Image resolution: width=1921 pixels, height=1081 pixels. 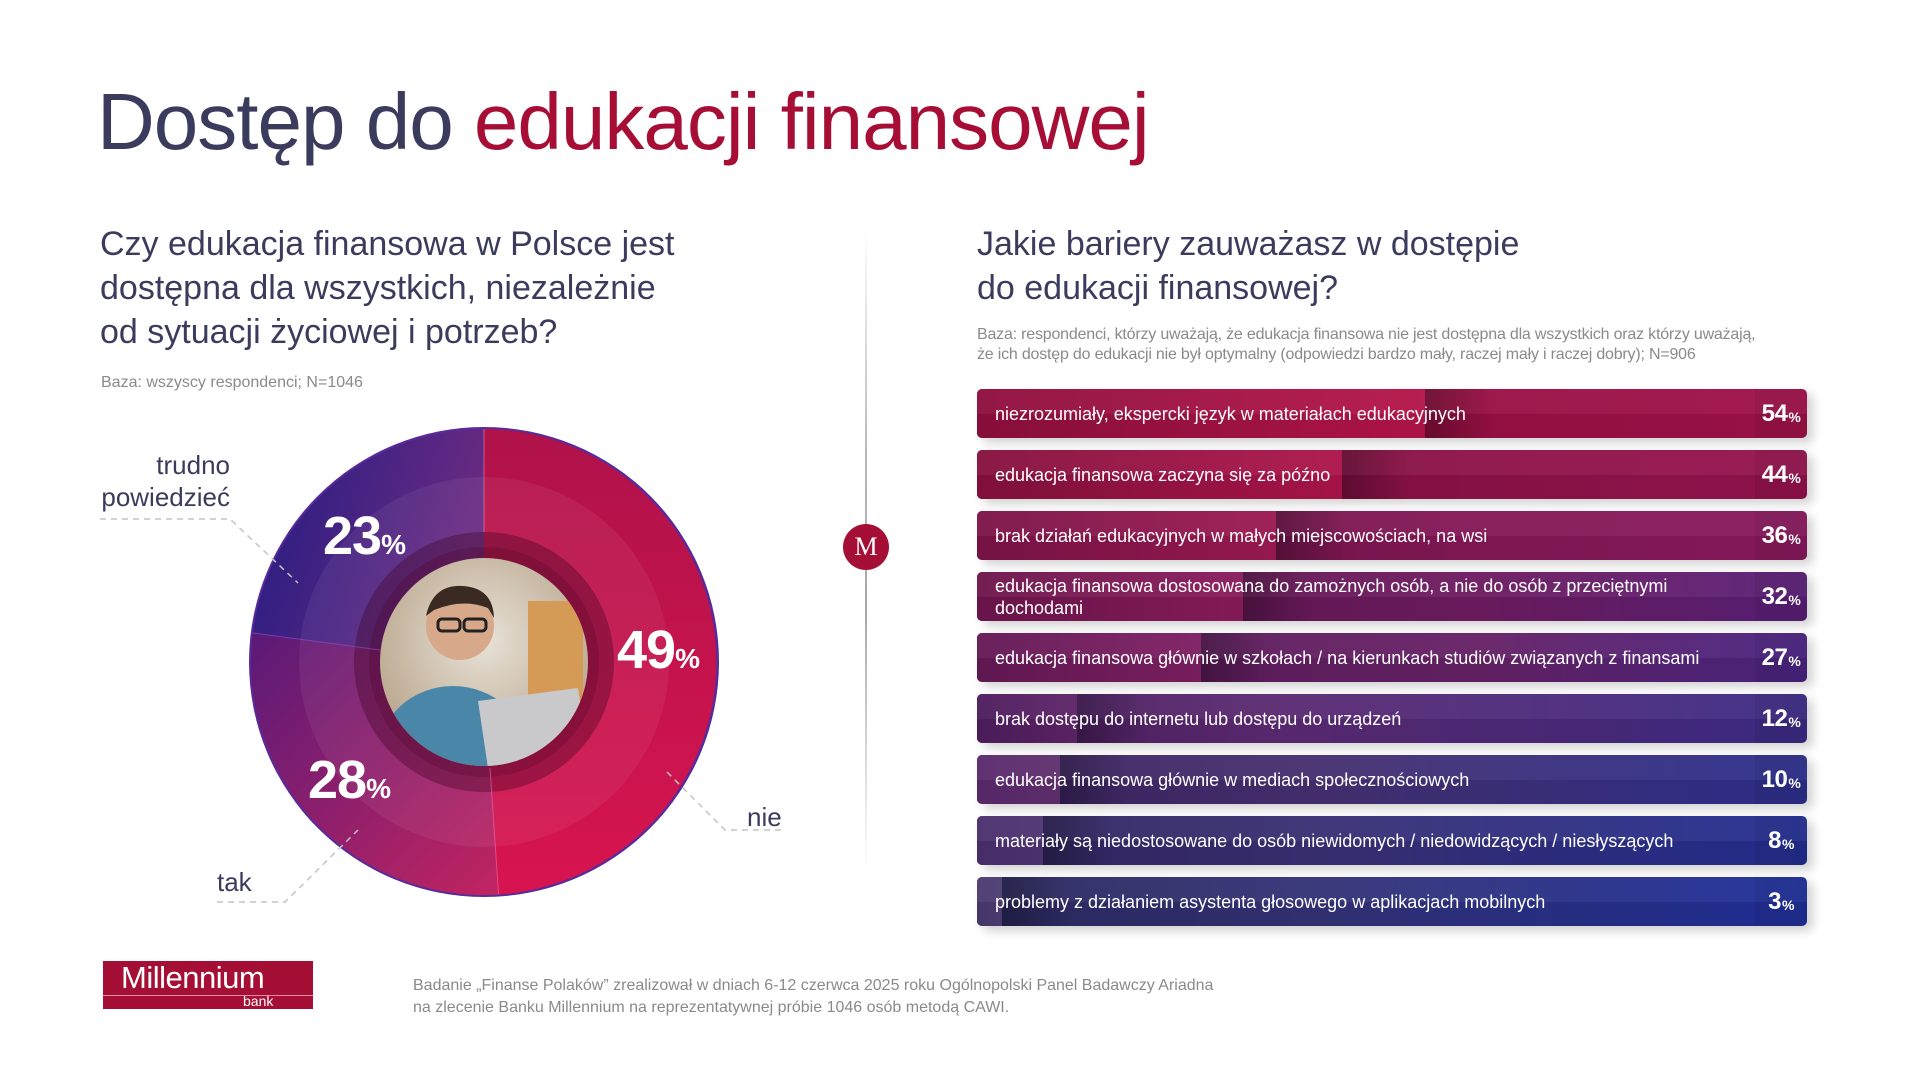 I want to click on bar-label: edukacja finansowa zaczyna się za późno, so click(x=1163, y=474).